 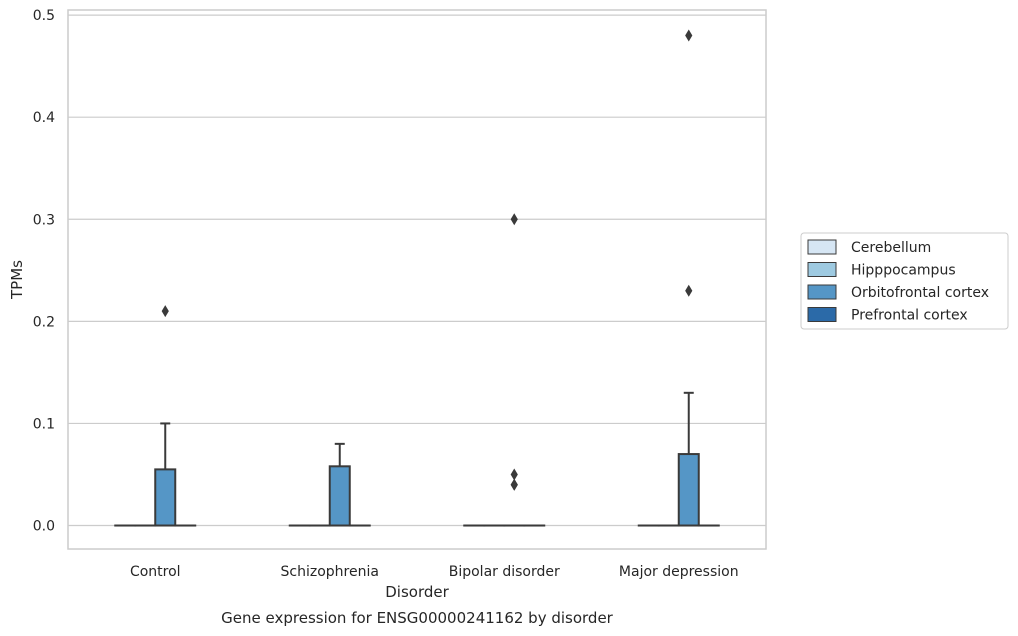 I want to click on y-tick-label: 0.3, so click(x=44, y=220).